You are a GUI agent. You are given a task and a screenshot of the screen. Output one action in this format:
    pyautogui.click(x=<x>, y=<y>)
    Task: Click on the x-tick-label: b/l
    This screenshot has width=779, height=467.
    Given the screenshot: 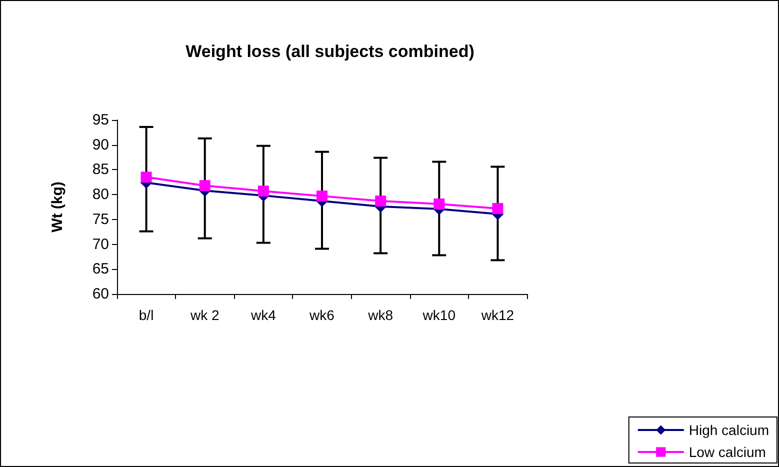 What is the action you would take?
    pyautogui.click(x=146, y=315)
    